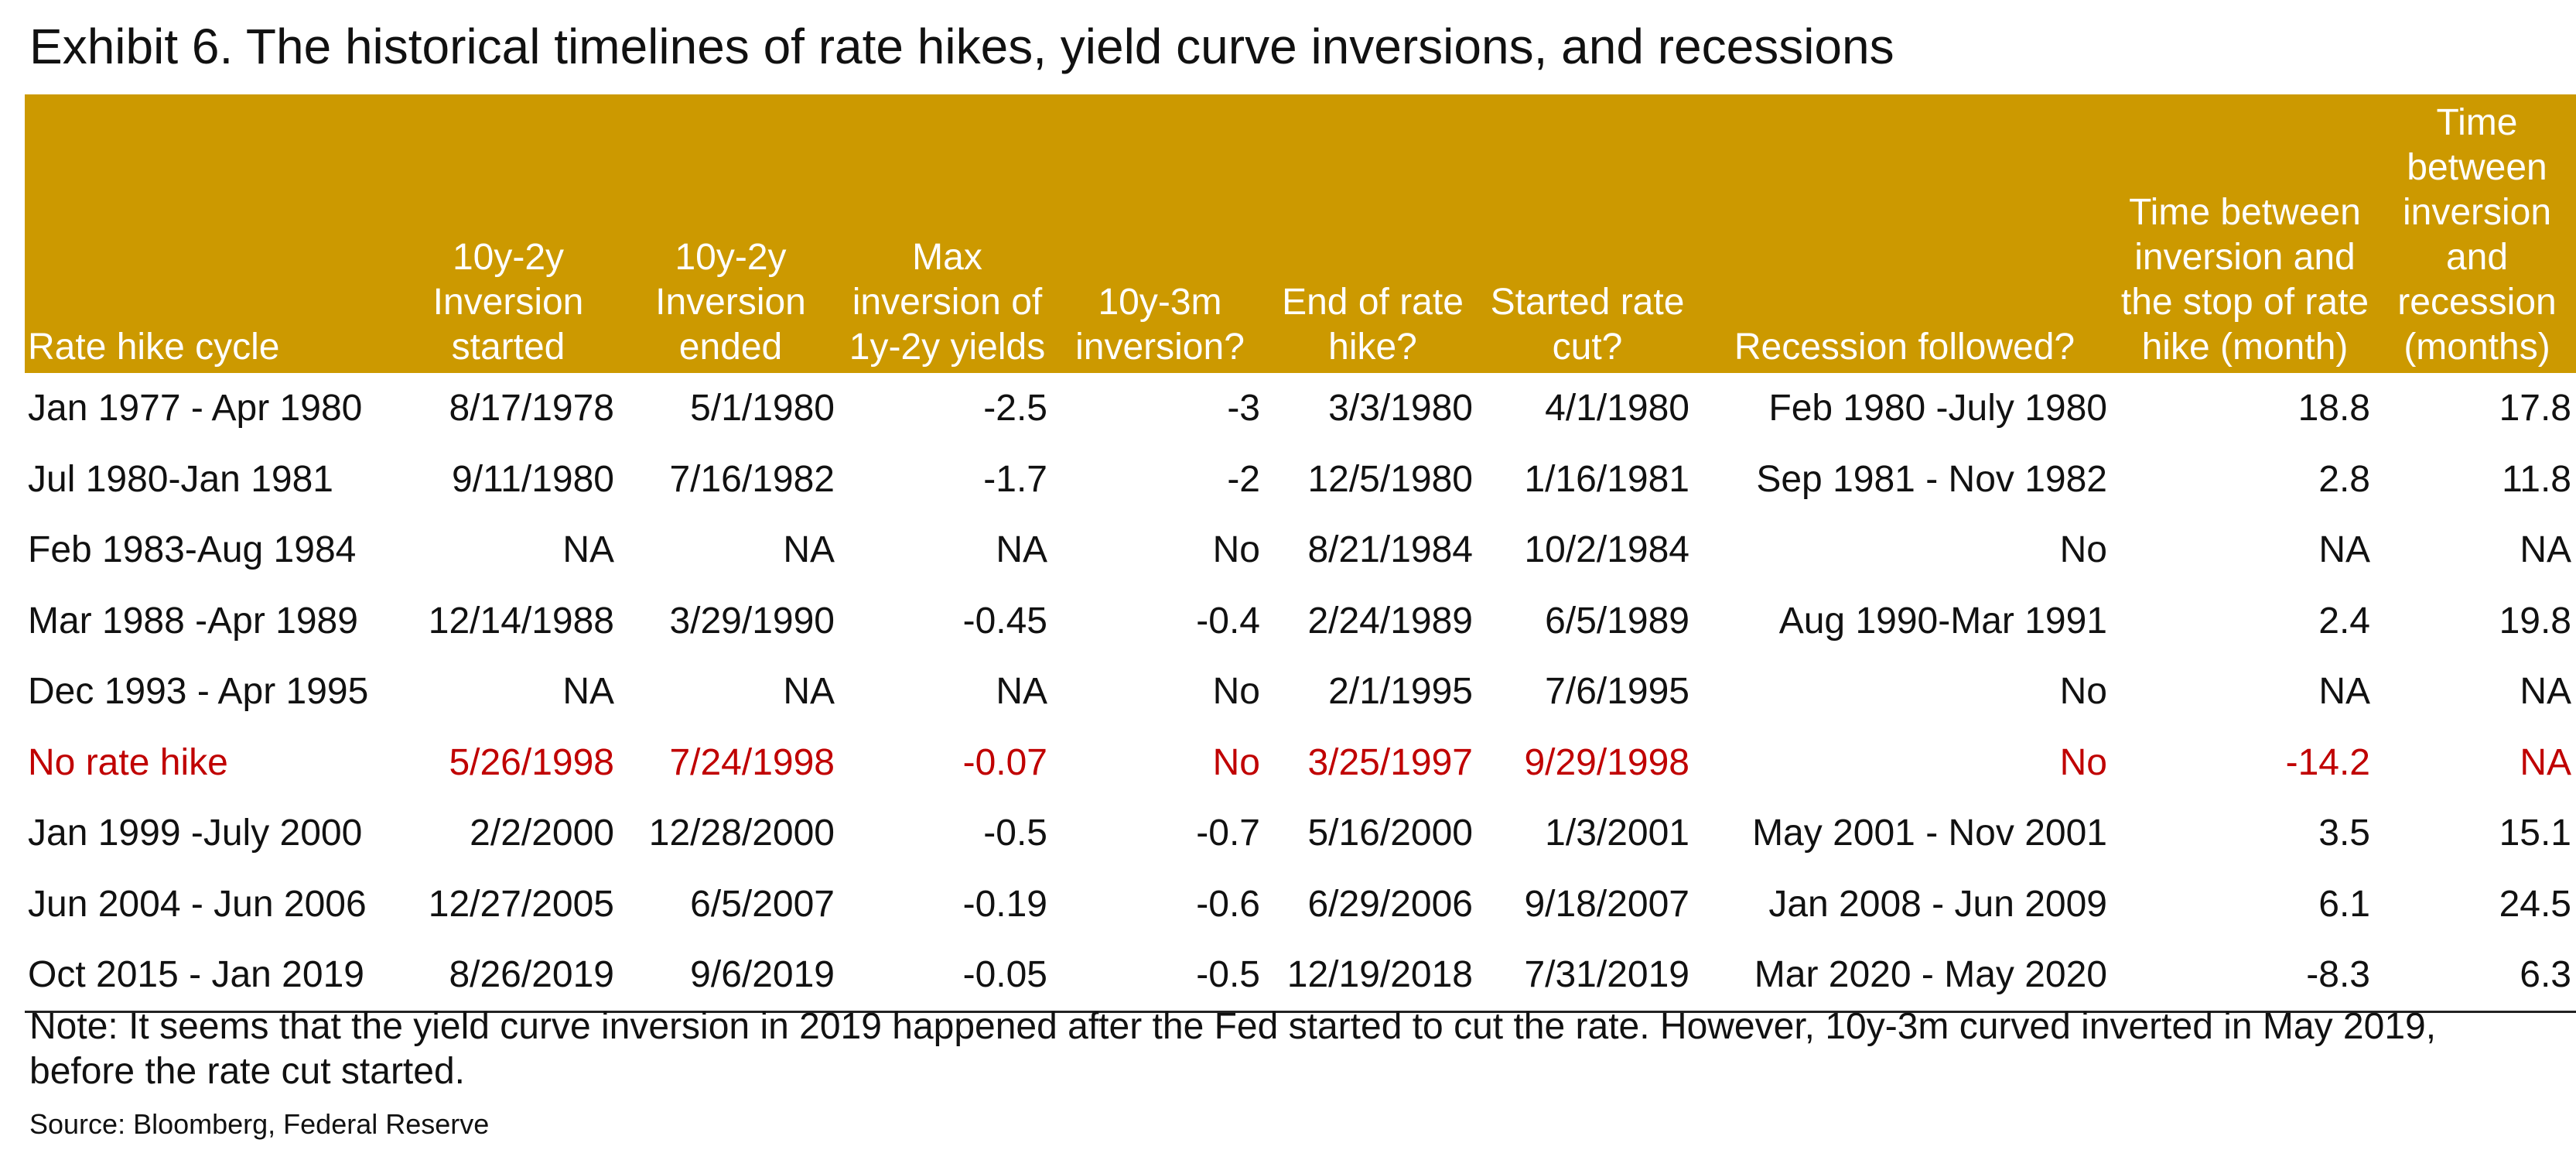  What do you see at coordinates (192, 550) in the screenshot?
I see `table-cell: Feb 1983-Aug 1984` at bounding box center [192, 550].